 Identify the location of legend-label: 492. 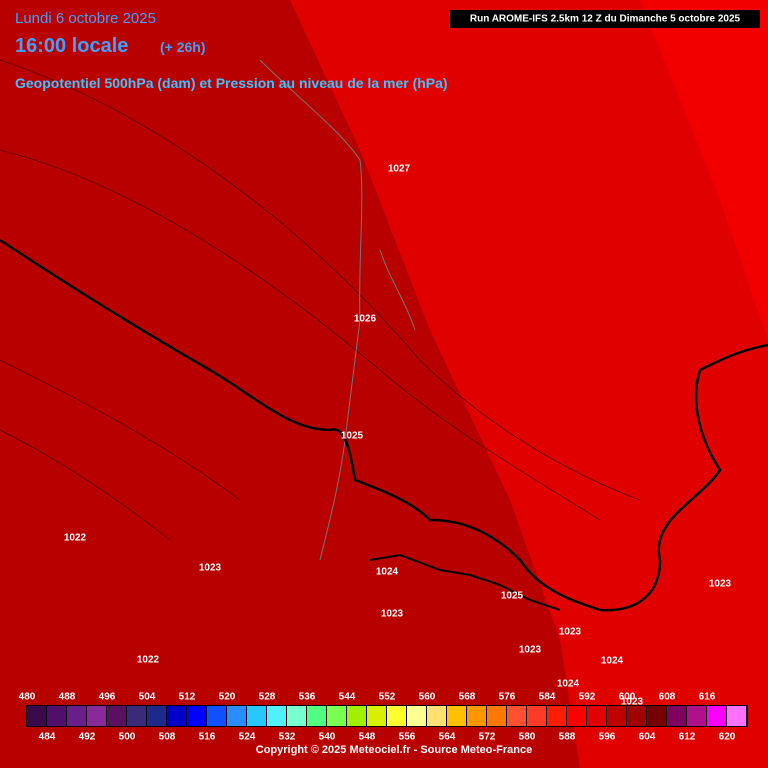
(87, 737).